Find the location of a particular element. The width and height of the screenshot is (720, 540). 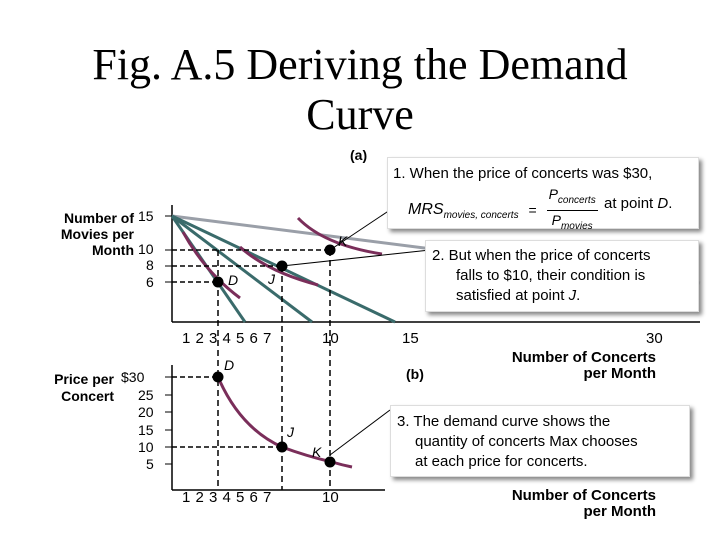

callout-1-equation: MRSmovies, concerts = Pconcerts Pmovies is located at coordinates (503, 210).